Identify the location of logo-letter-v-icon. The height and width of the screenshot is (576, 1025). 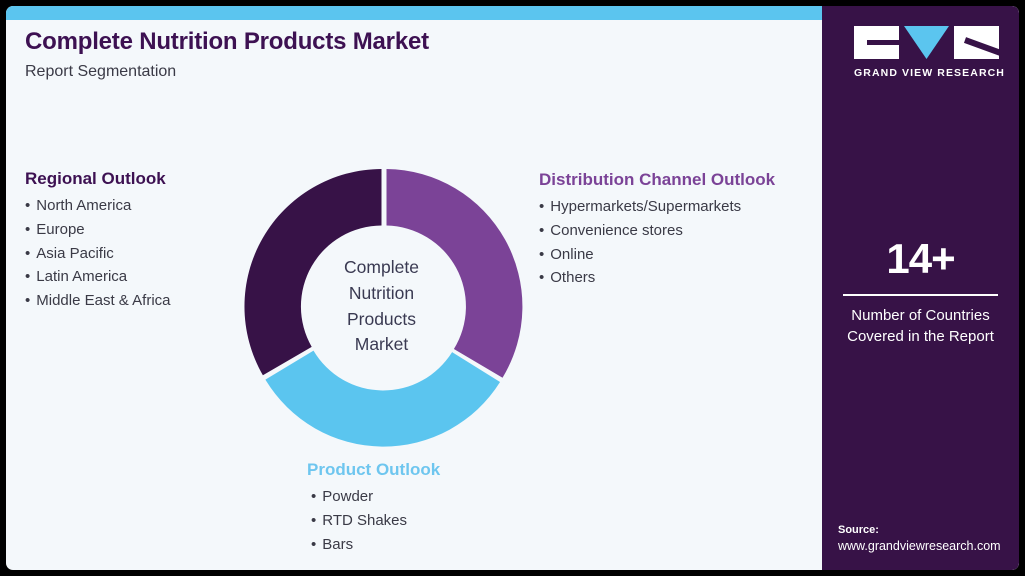
(926, 42).